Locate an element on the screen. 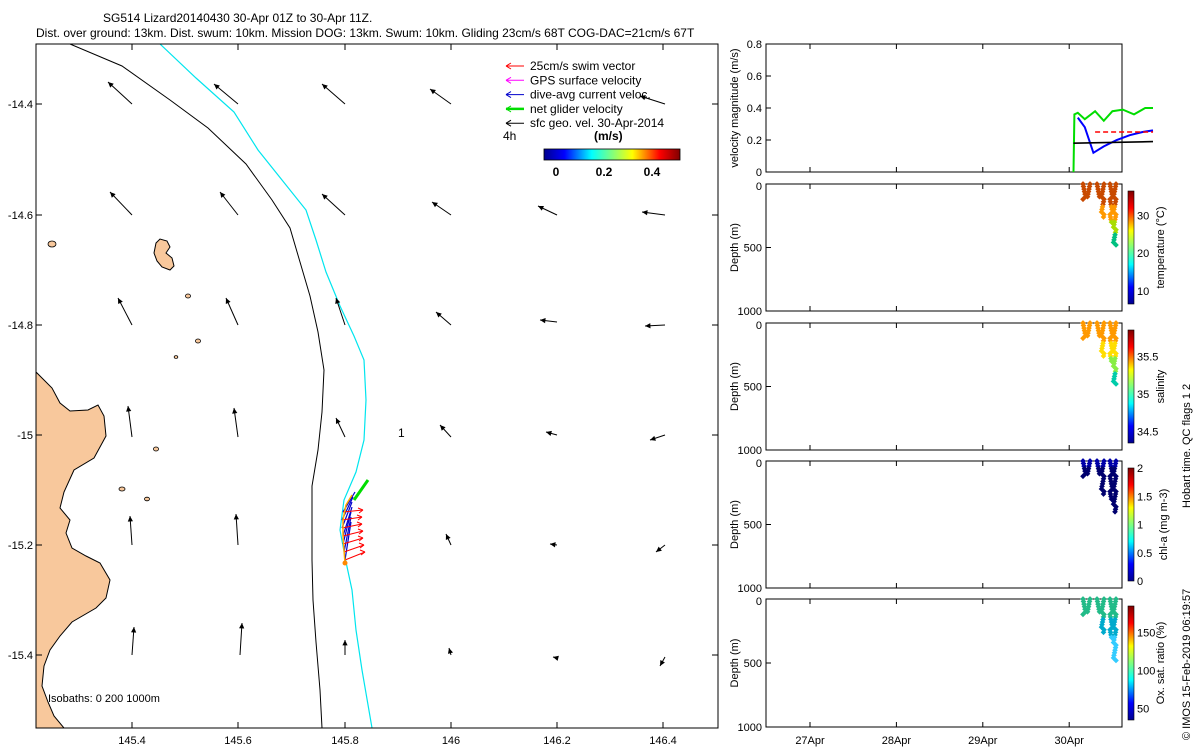  colorbar-tick: 0.4 is located at coordinates (652, 172).